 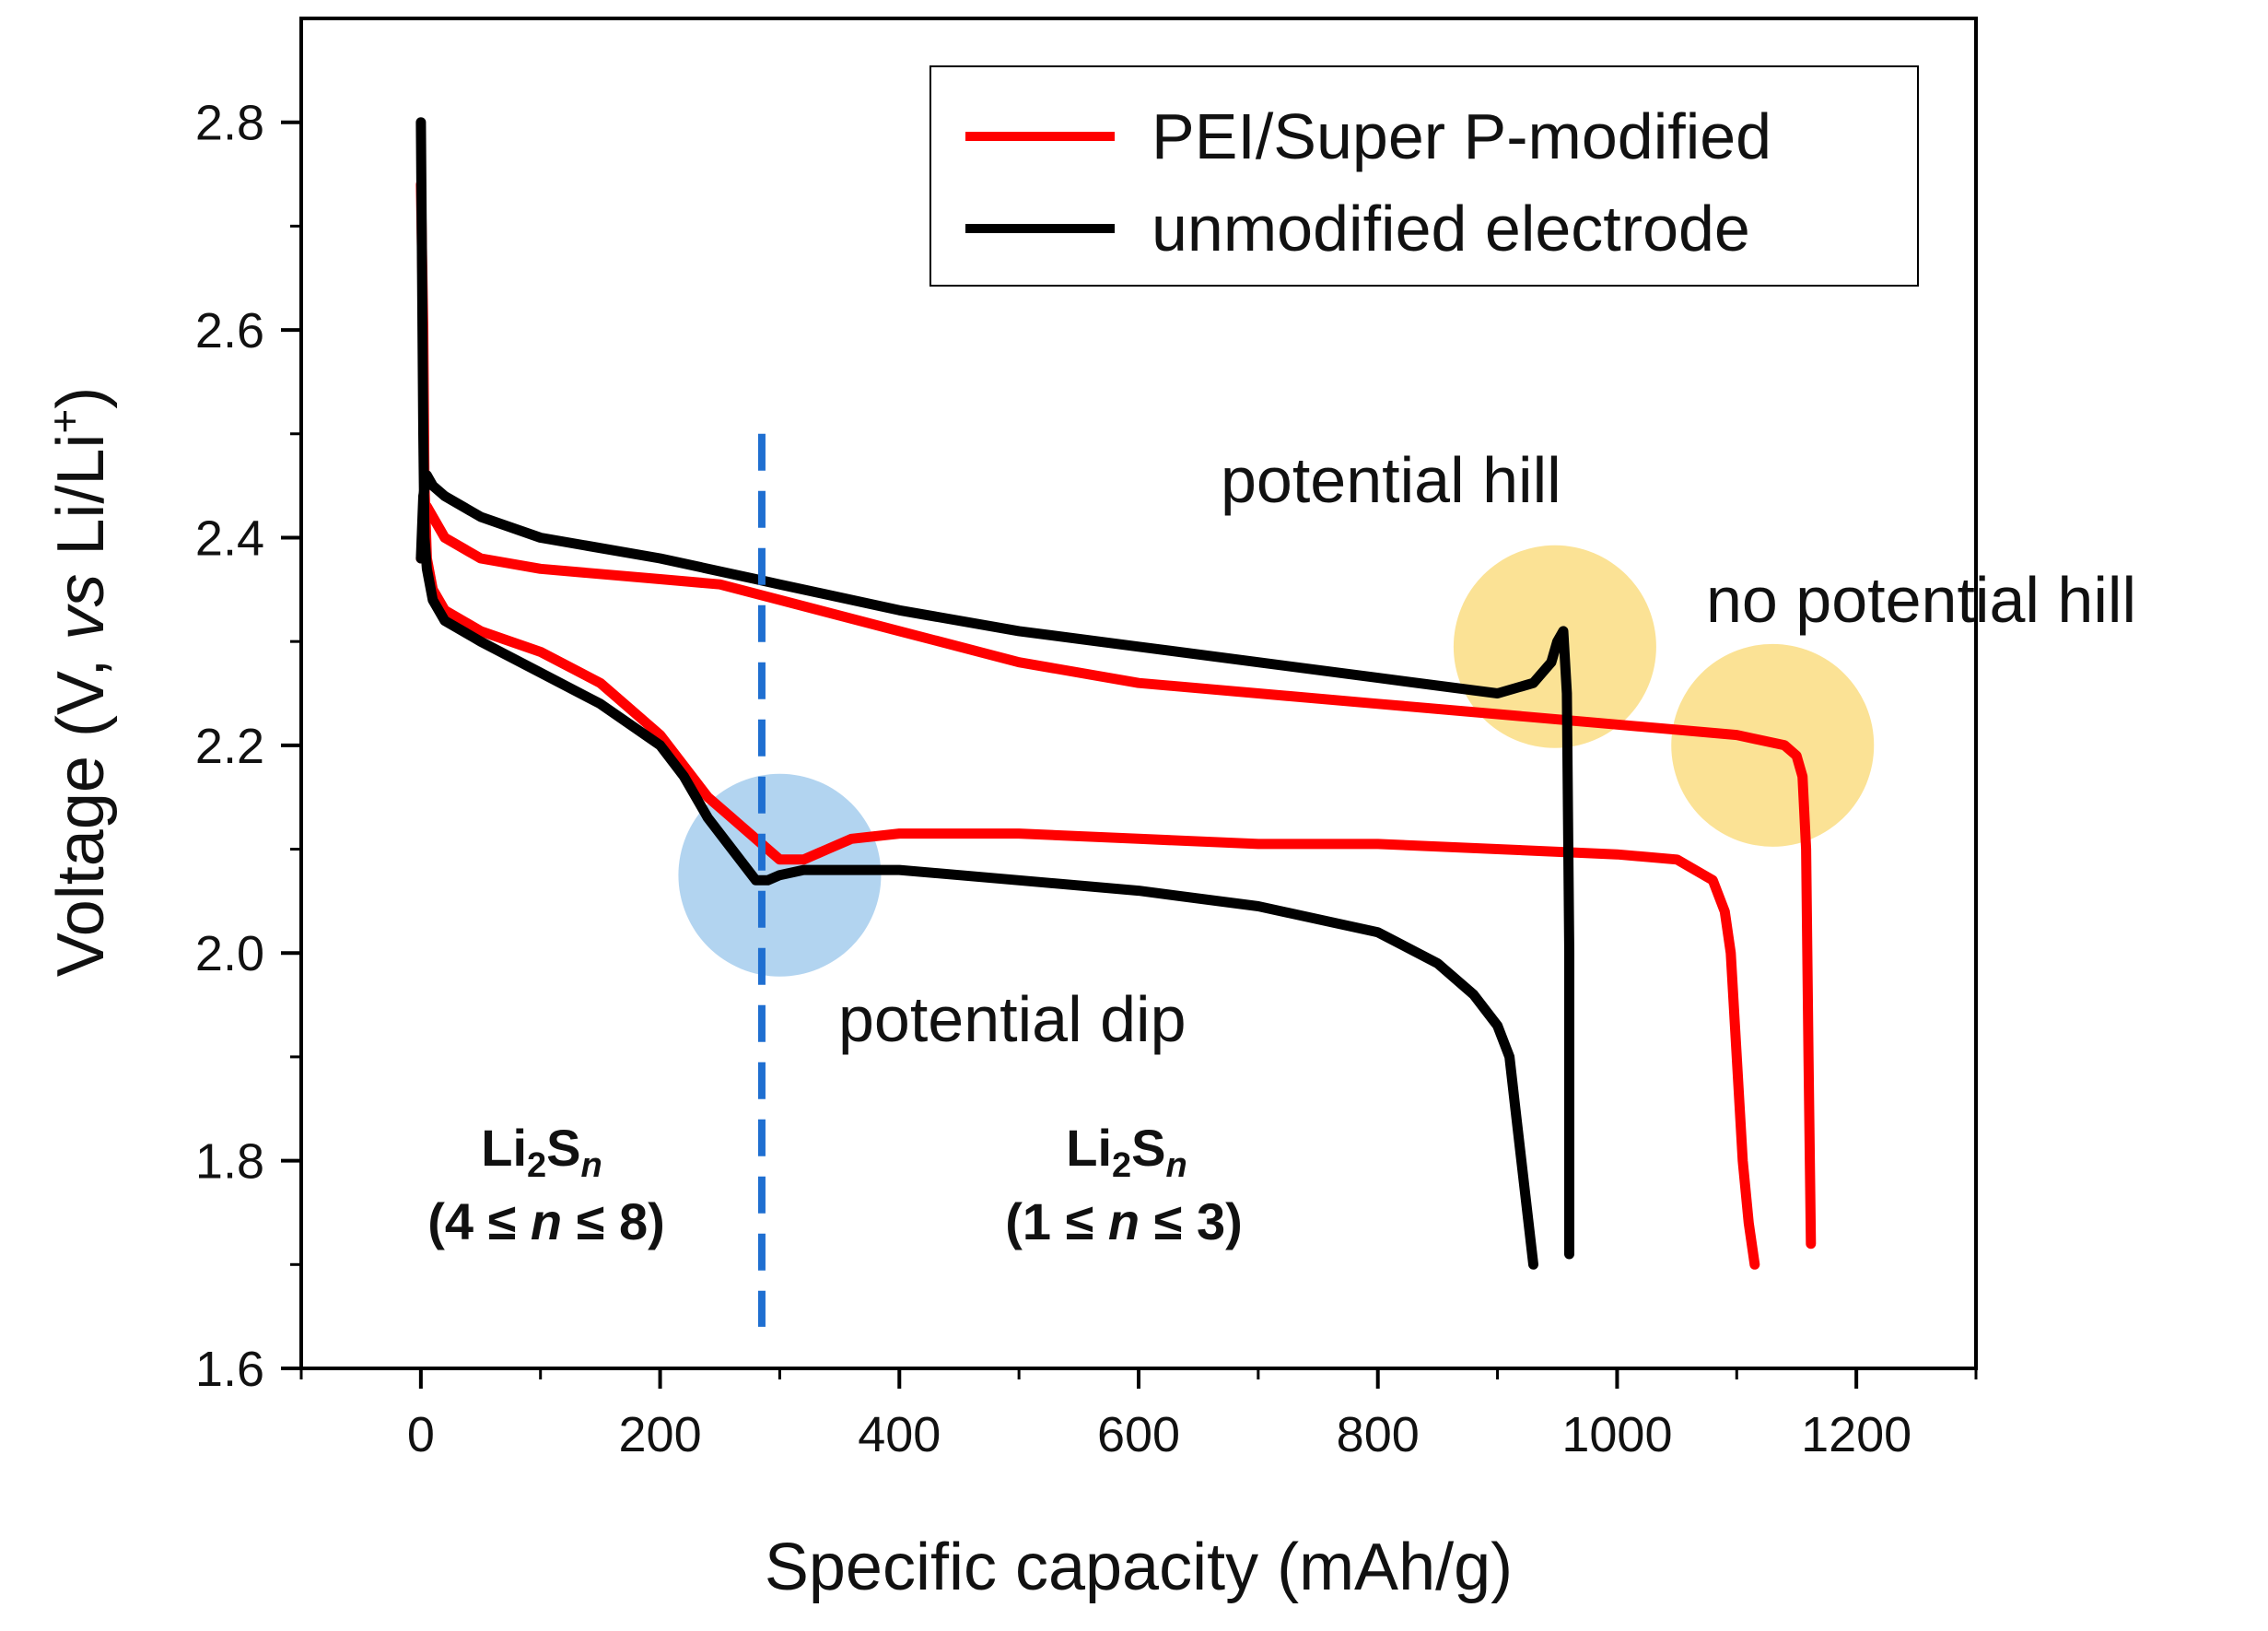 What do you see at coordinates (229, 1369) in the screenshot?
I see `y-tick-label: 1.6` at bounding box center [229, 1369].